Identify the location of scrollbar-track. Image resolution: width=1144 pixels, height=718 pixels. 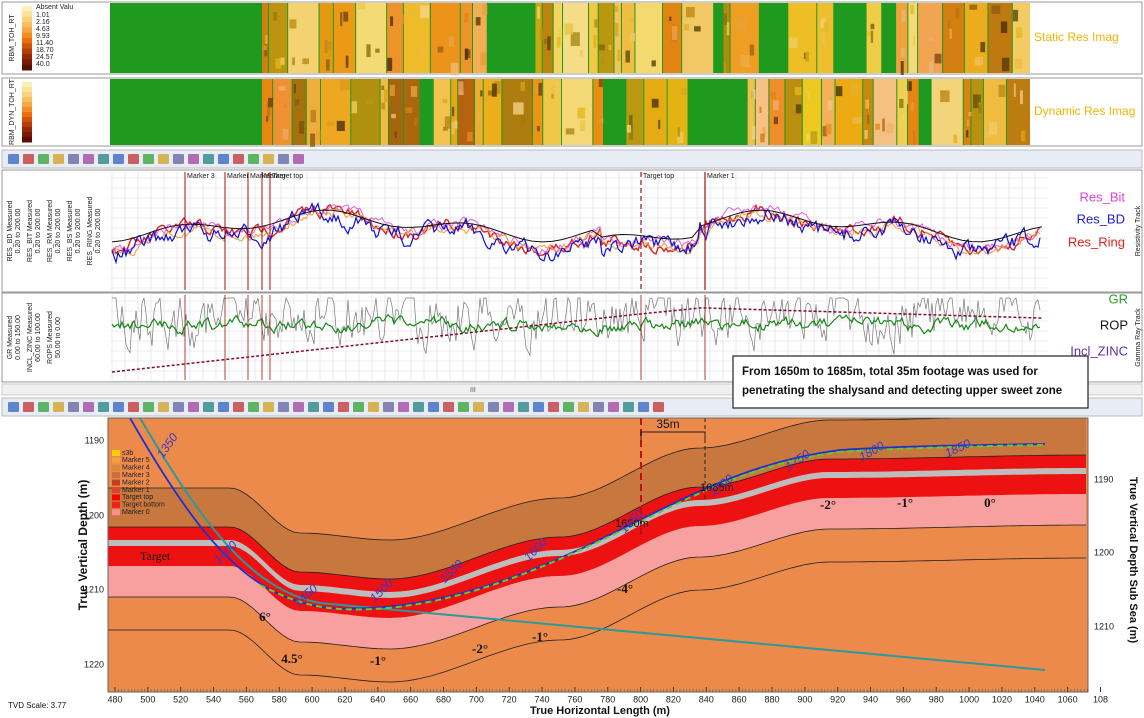
(572, 389).